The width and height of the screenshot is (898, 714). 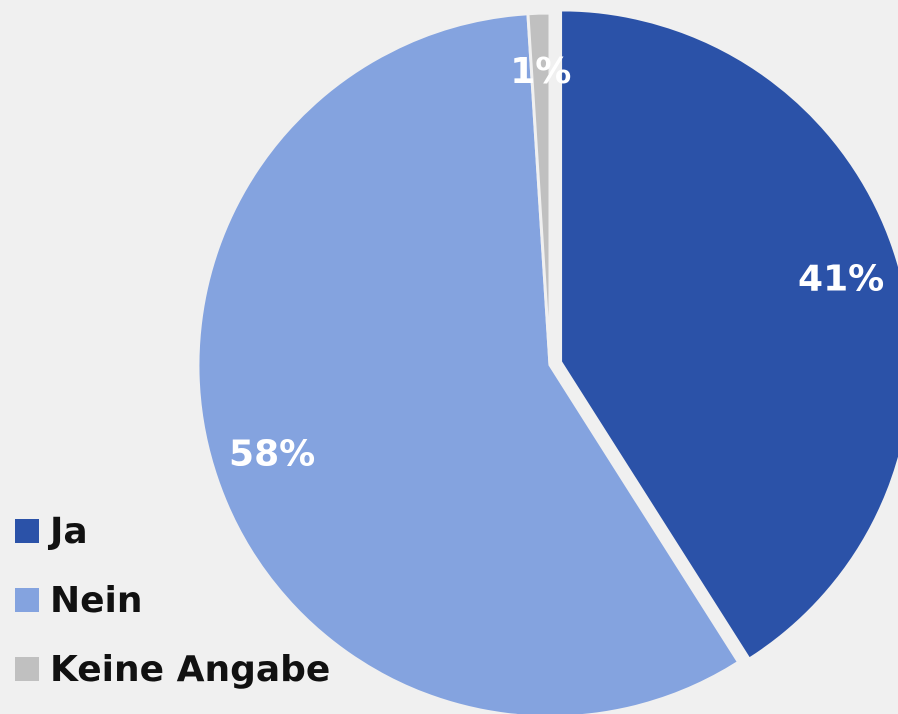 What do you see at coordinates (540, 71) in the screenshot?
I see `data-label: 1%` at bounding box center [540, 71].